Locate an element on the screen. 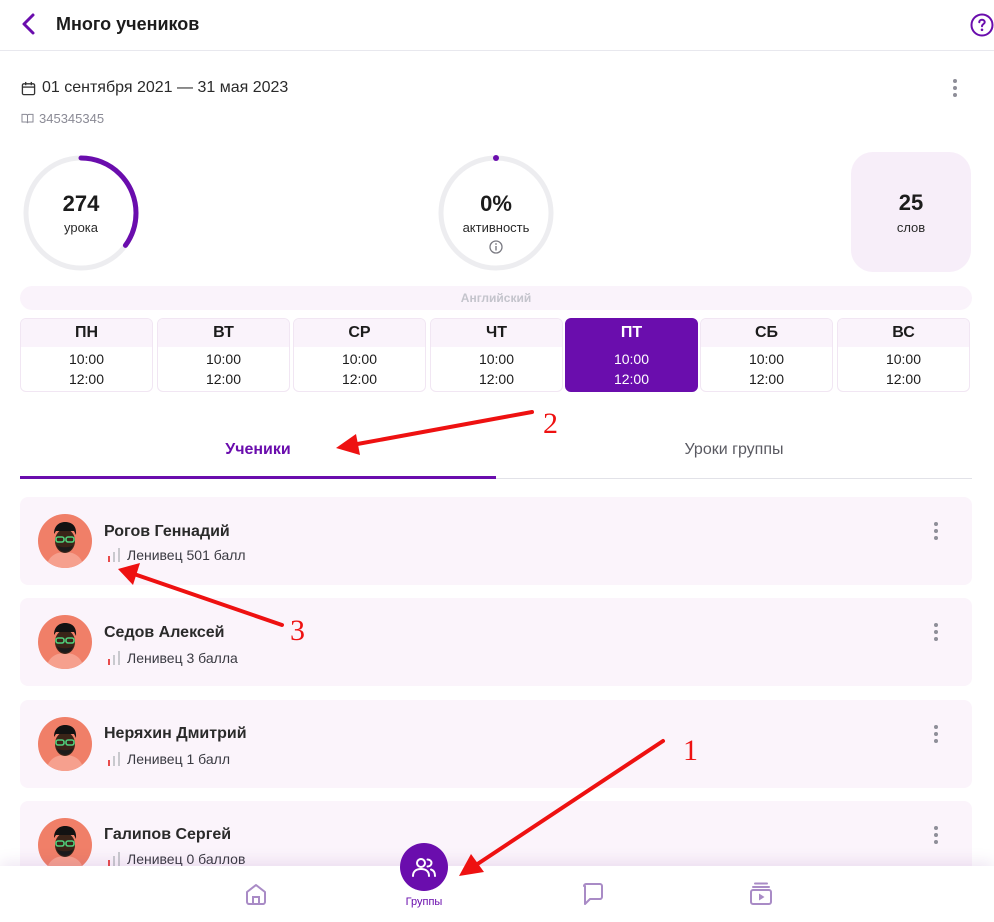  activity-stat: 0% активность is located at coordinates (496, 213).